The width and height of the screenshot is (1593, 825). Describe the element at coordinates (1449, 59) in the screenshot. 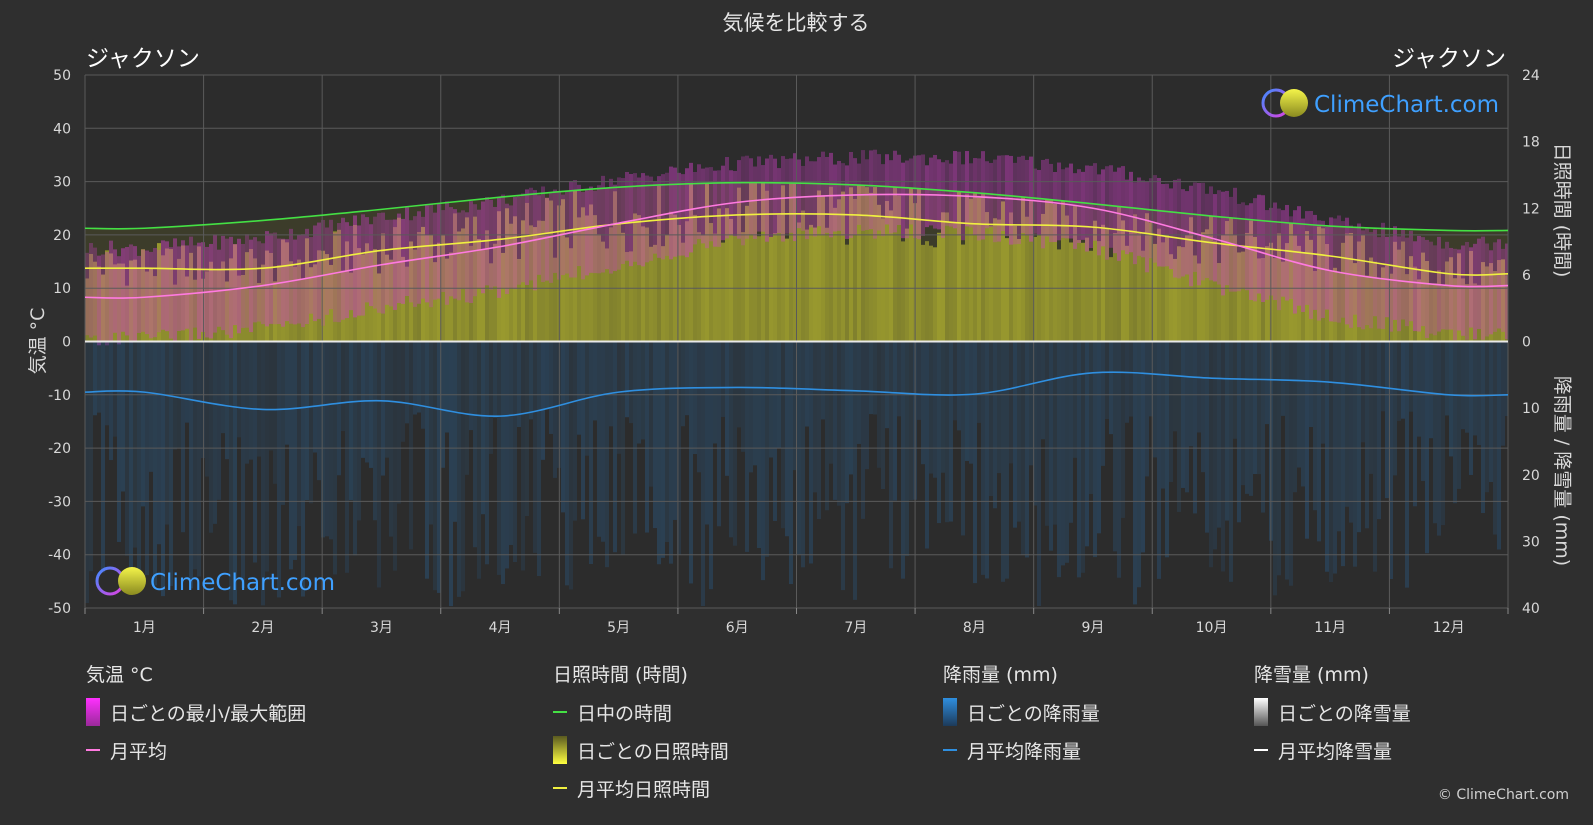

I see `right-location-label: ジャクソン` at that location.